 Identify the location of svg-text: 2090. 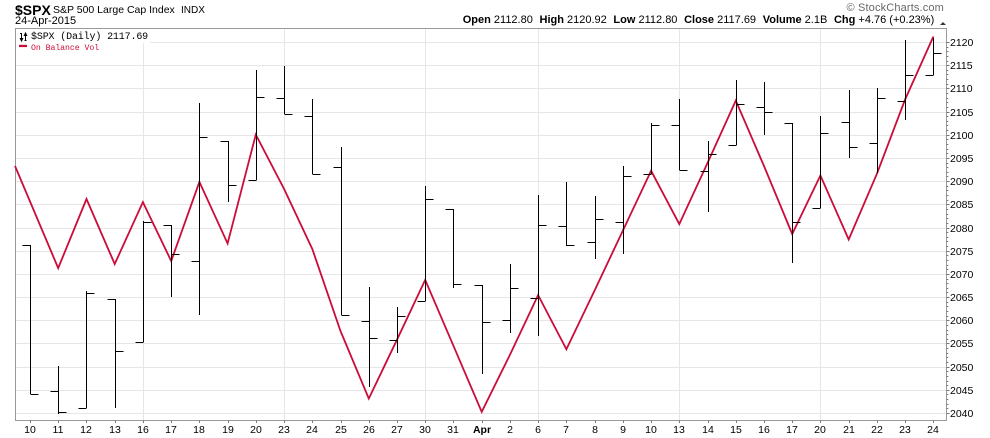
(962, 182).